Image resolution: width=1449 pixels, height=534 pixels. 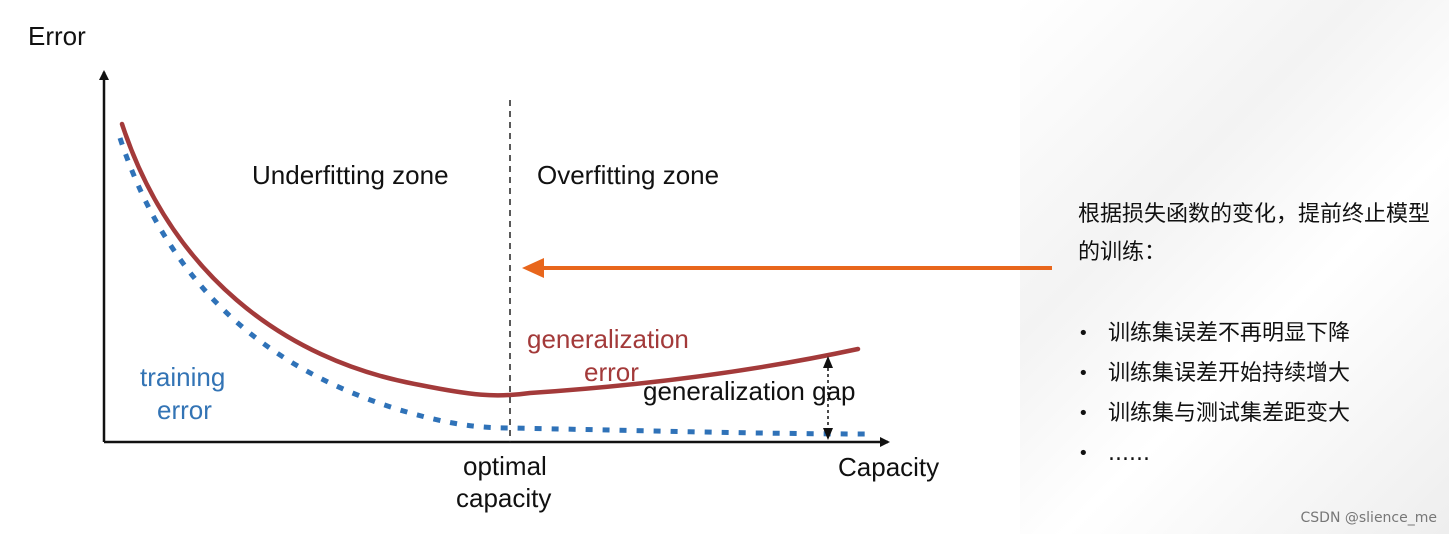 I want to click on gap-arrow-head-bottom, so click(x=828, y=434).